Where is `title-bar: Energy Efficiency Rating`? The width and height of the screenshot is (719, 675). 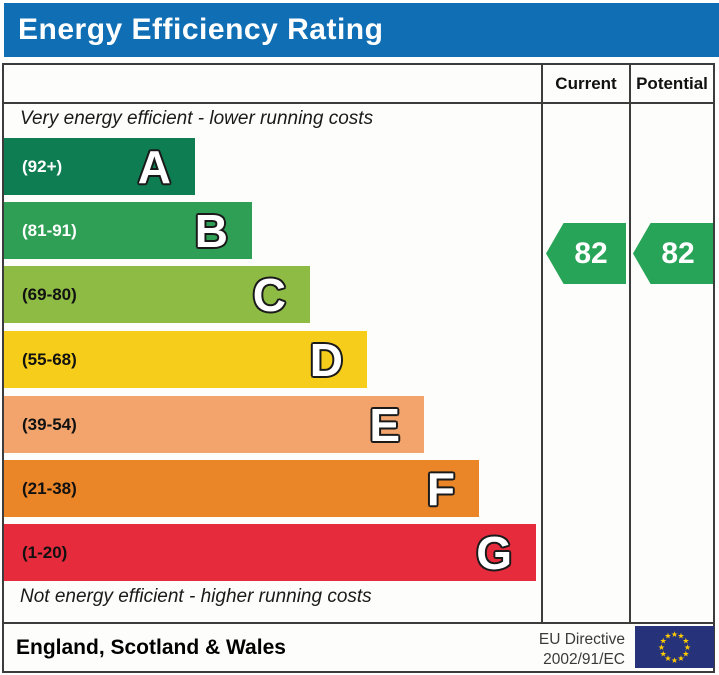
title-bar: Energy Efficiency Rating is located at coordinates (361, 30).